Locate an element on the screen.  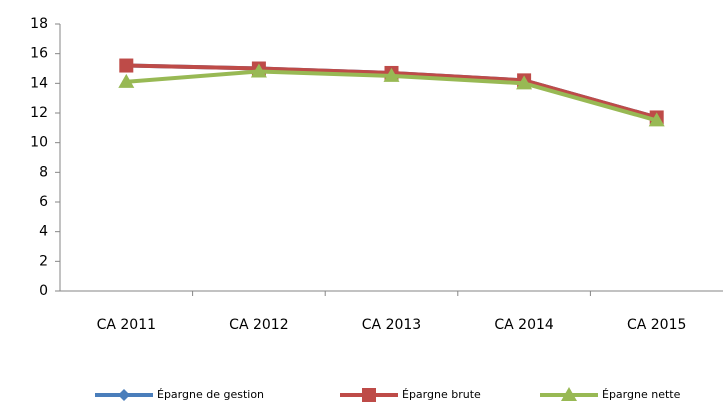
x-tick-label: CA 2014 is located at coordinates (524, 325).